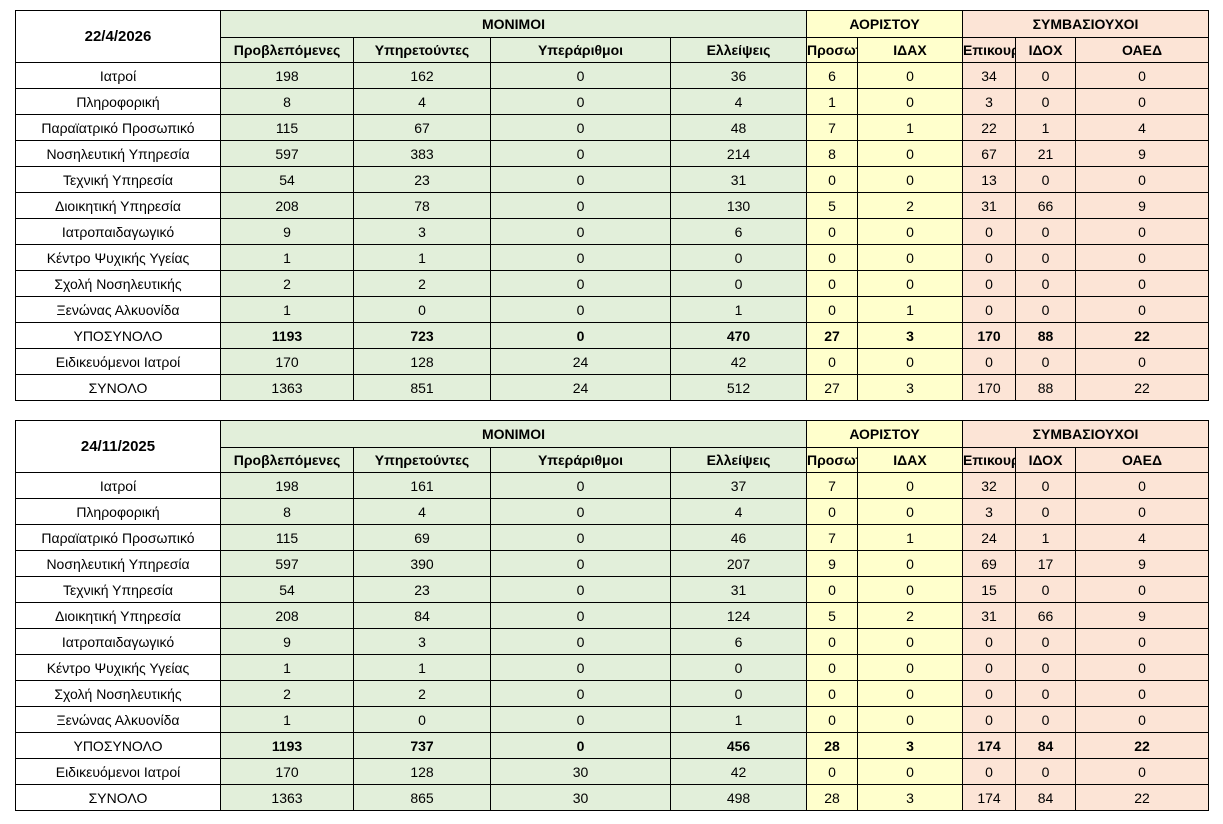 The image size is (1223, 824). What do you see at coordinates (612, 101) in the screenshot?
I see `data-row: Πληροφορική8404103008` at bounding box center [612, 101].